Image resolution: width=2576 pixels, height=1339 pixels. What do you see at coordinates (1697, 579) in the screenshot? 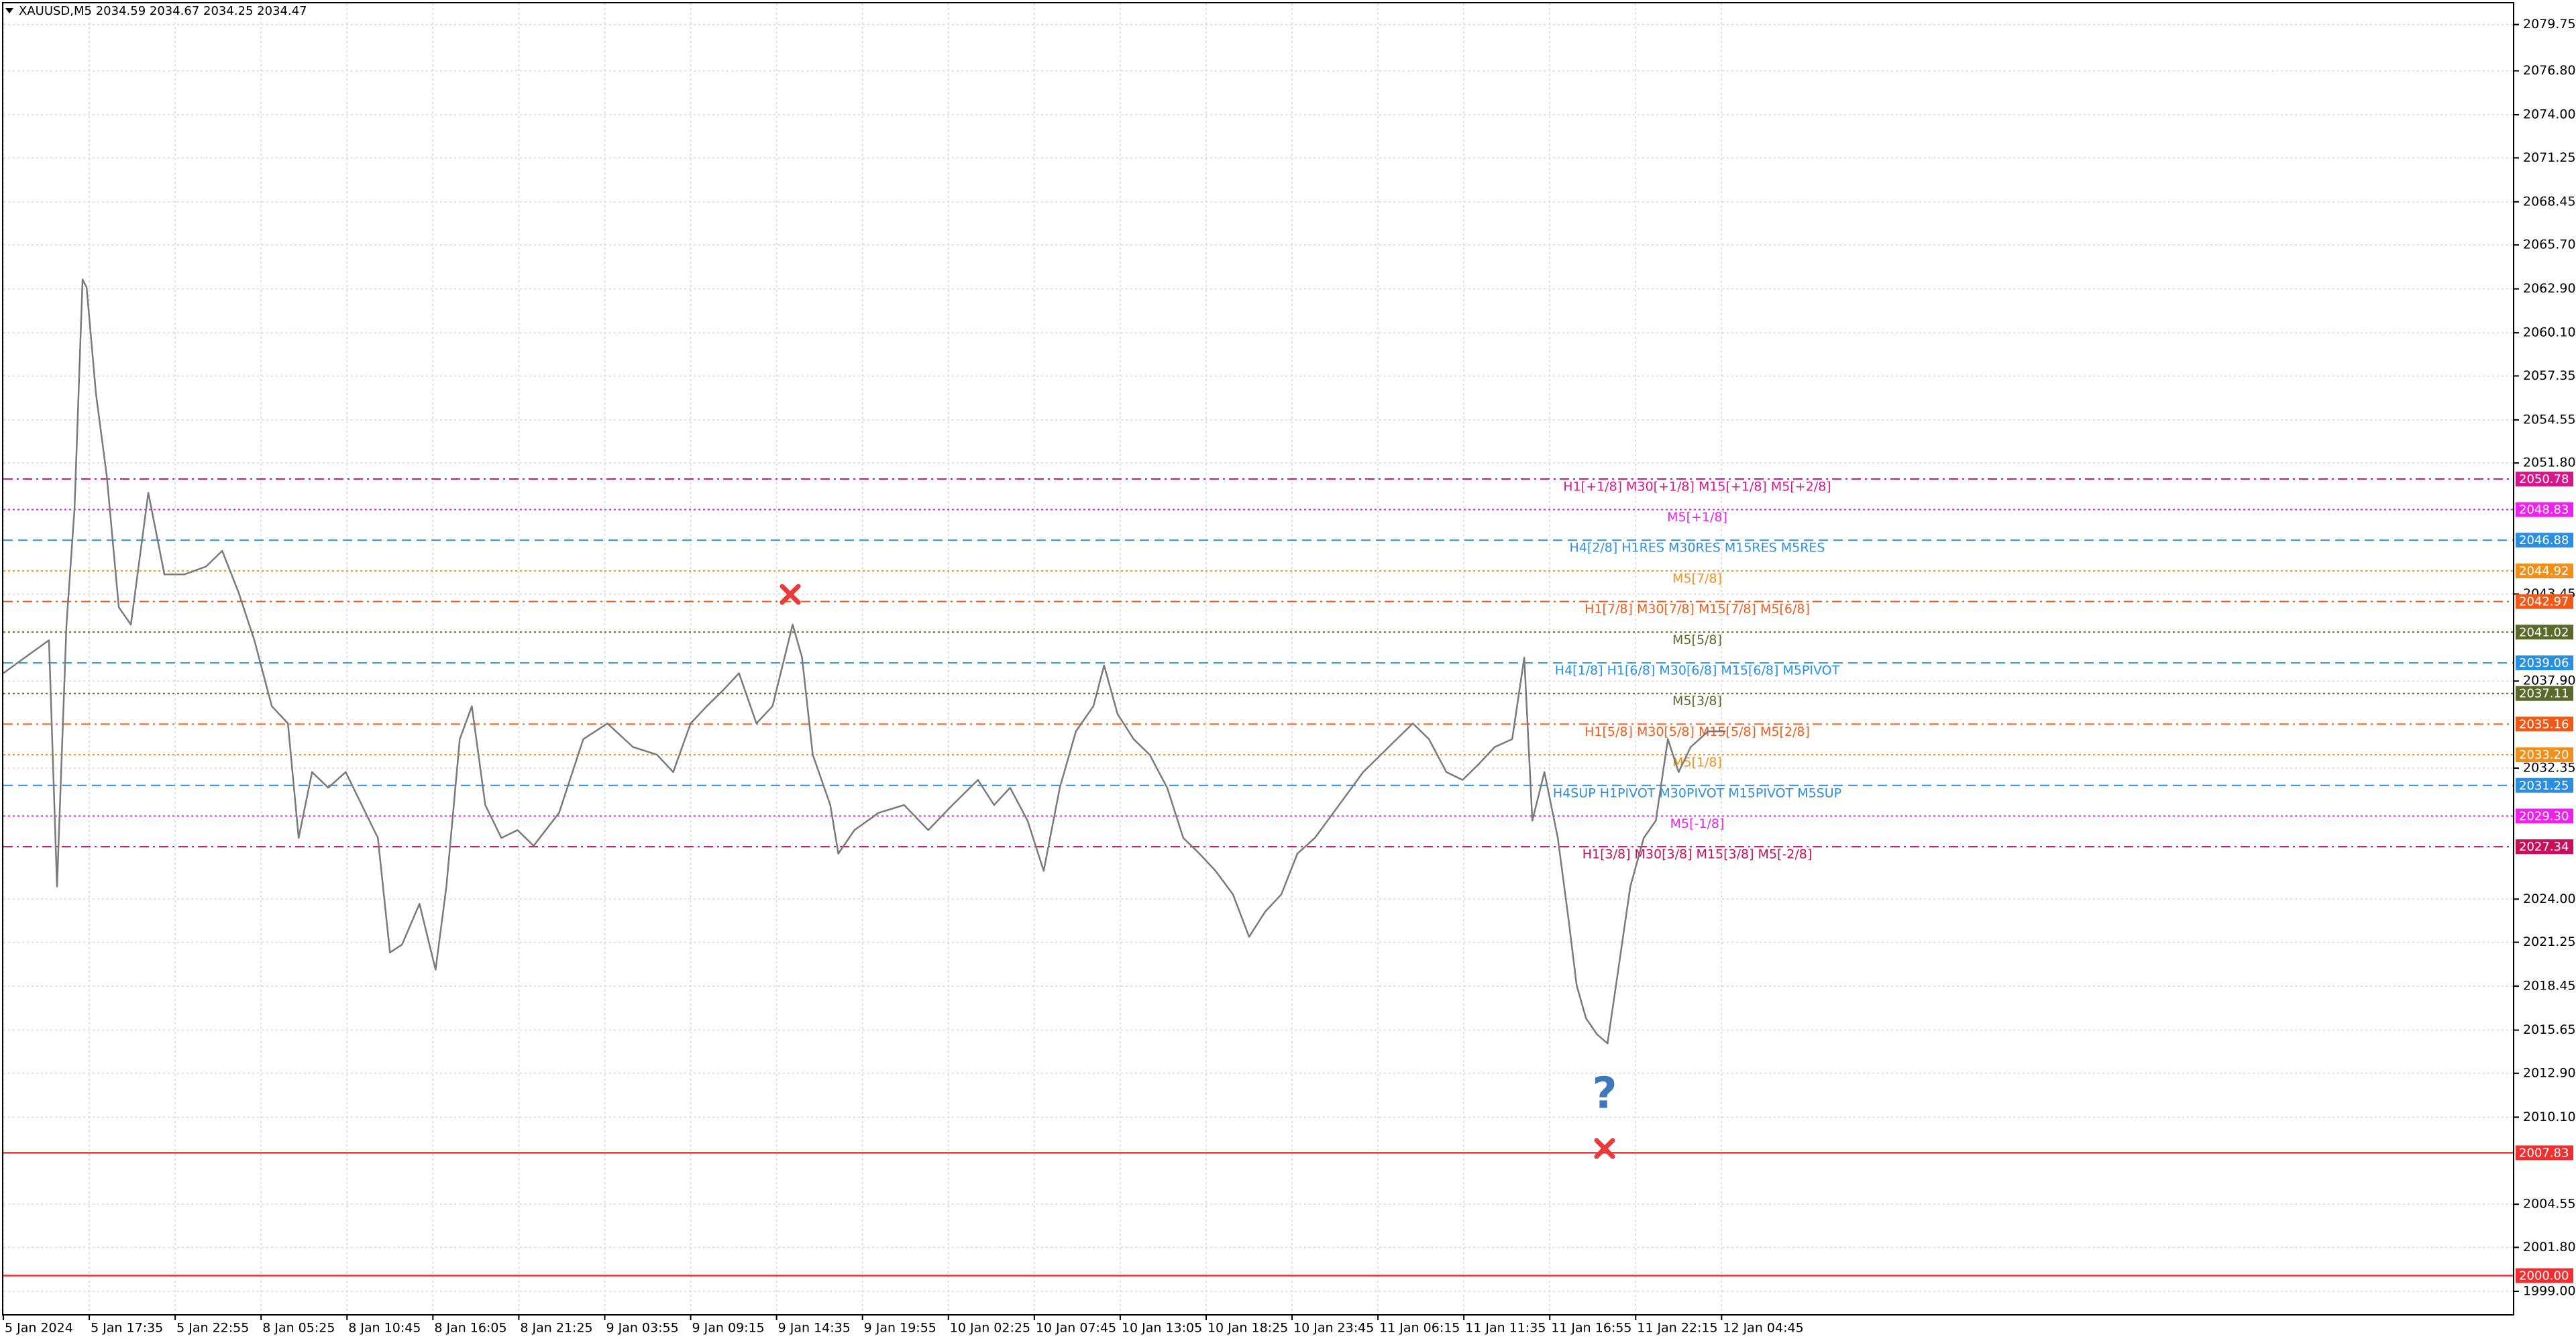
I see `level-label: M5[7/8]` at bounding box center [1697, 579].